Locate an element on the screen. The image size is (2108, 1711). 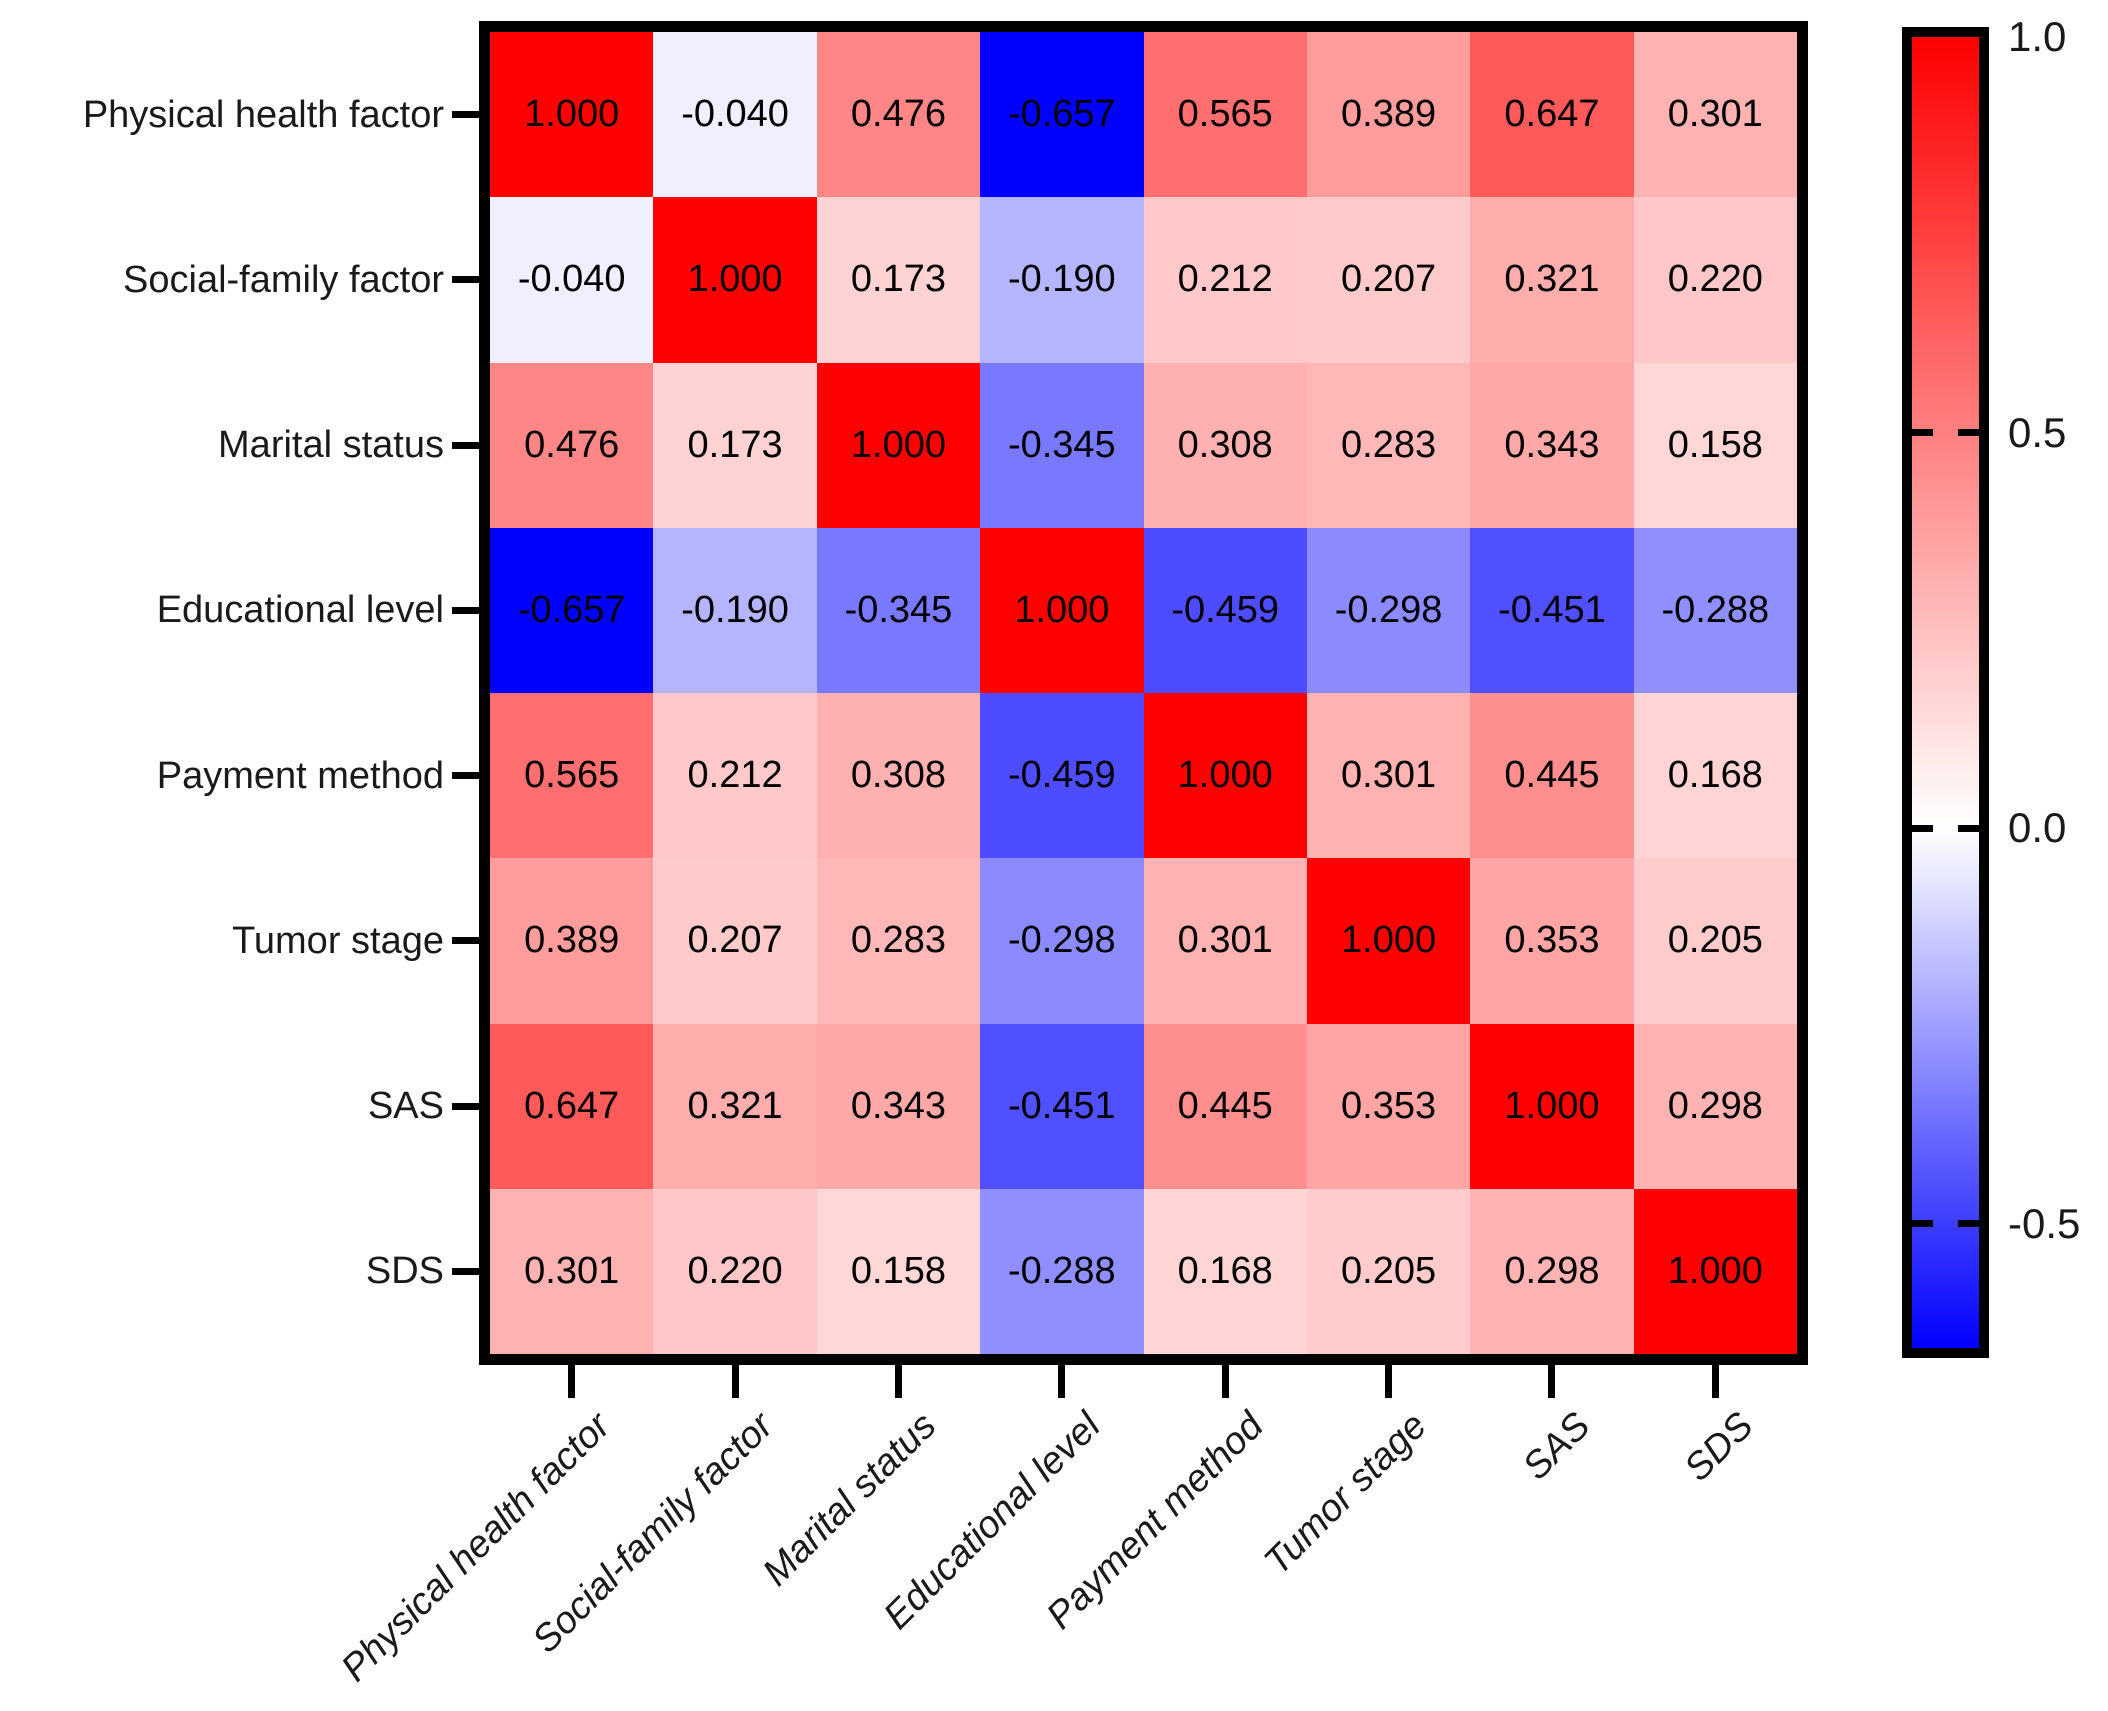
heatmap-cell: 0.308 is located at coordinates (898, 776).